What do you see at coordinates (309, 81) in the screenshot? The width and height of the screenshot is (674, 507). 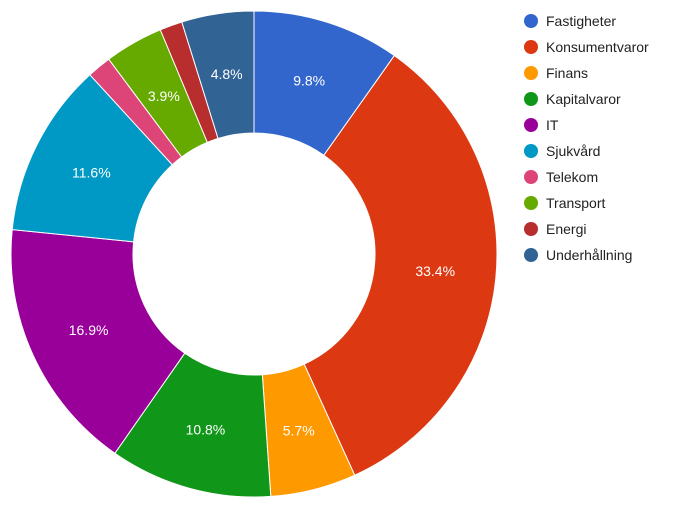 I see `slice-value-label: 9.8%` at bounding box center [309, 81].